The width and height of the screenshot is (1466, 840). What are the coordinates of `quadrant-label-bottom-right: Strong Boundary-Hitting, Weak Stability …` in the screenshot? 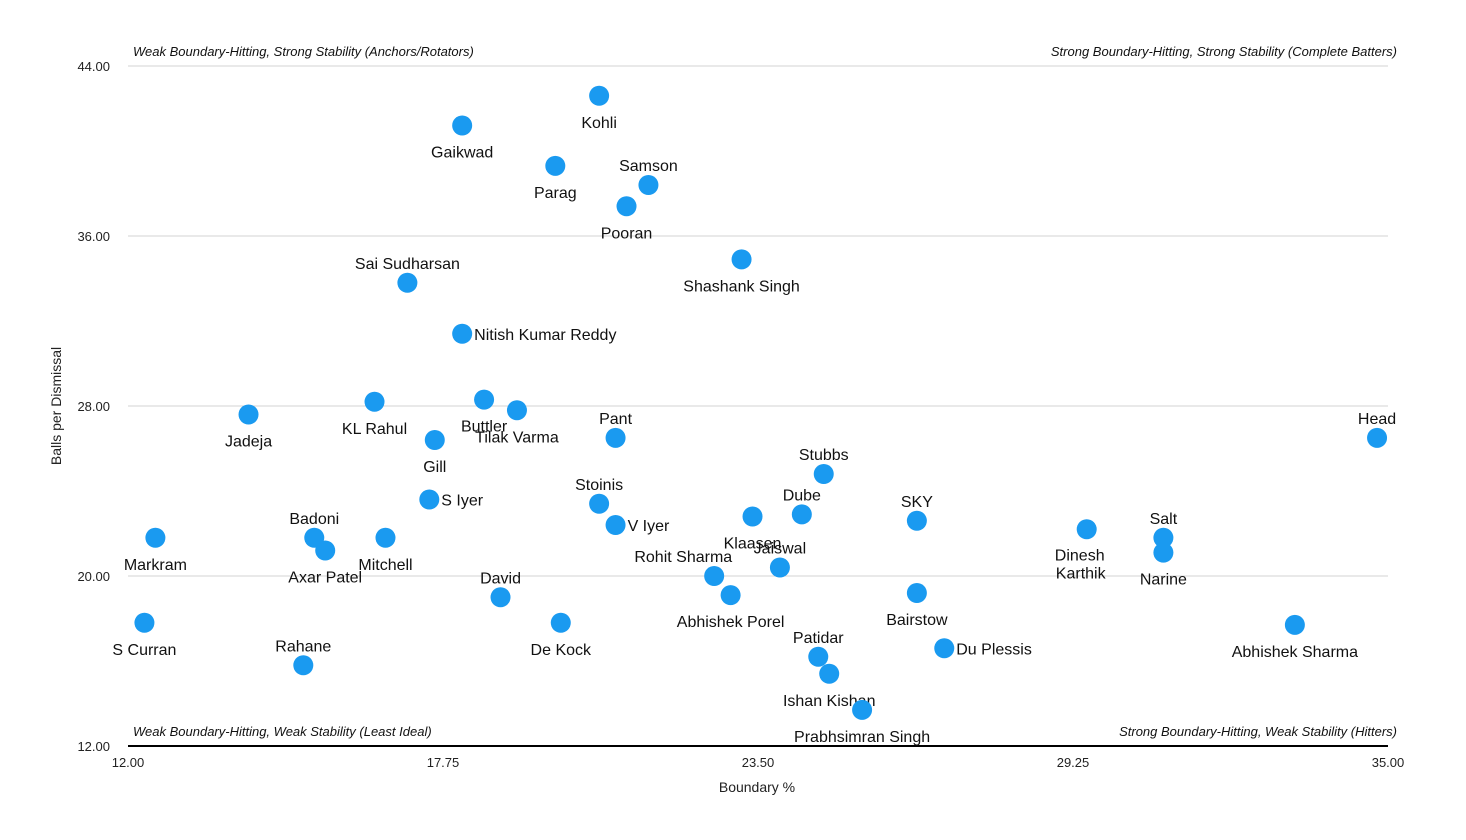 It's located at (1258, 731).